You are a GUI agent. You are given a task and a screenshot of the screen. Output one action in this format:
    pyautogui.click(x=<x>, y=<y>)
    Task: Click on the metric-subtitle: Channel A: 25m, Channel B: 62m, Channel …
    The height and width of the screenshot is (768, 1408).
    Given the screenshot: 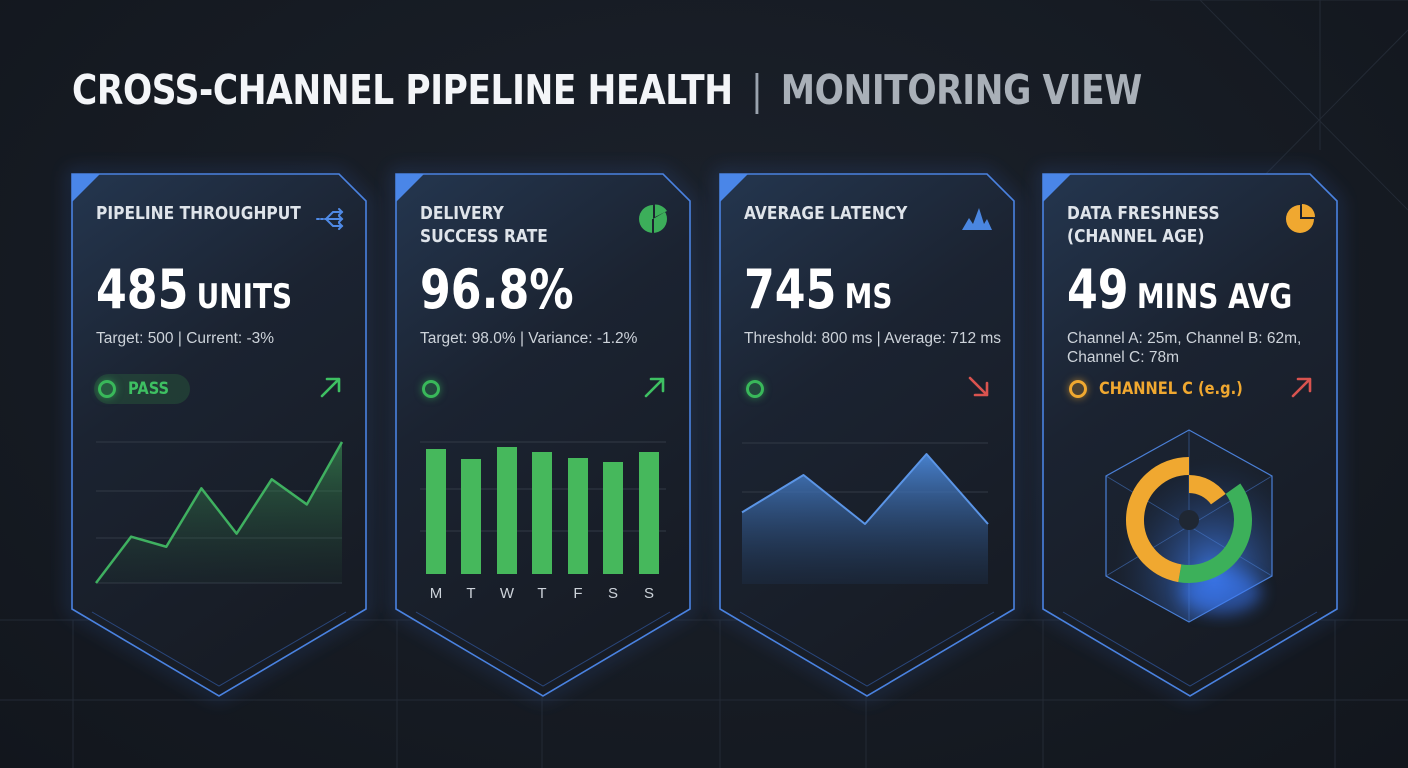 What is the action you would take?
    pyautogui.click(x=1184, y=348)
    